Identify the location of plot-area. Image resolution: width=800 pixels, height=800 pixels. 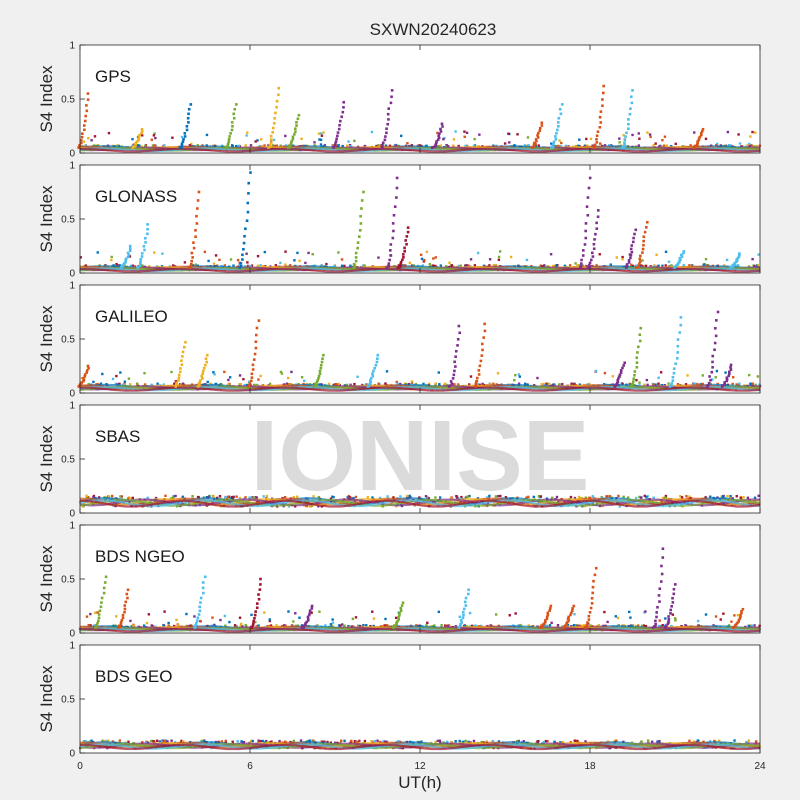
(420, 219).